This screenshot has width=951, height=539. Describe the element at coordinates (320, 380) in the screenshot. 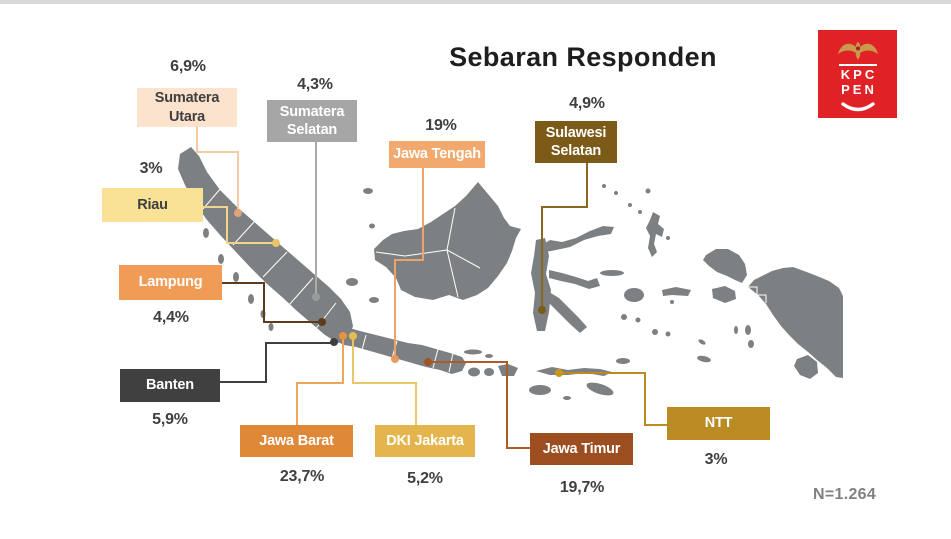

I see `connector-line-jabar` at that location.